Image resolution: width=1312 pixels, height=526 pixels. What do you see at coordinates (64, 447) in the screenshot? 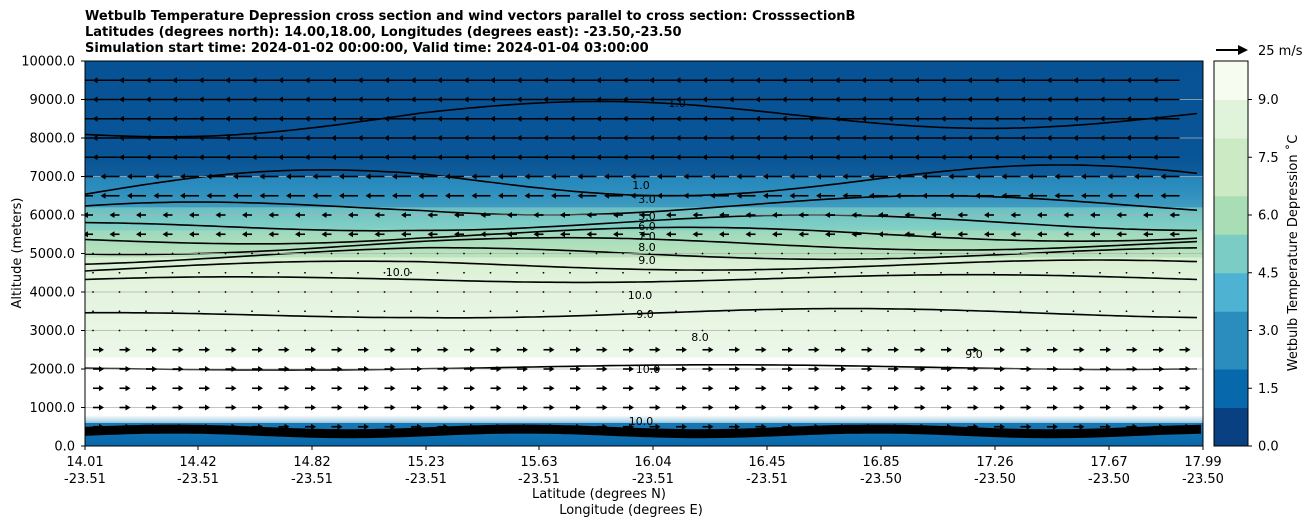
I see `y-tick-label-0: 0.0` at bounding box center [64, 447].